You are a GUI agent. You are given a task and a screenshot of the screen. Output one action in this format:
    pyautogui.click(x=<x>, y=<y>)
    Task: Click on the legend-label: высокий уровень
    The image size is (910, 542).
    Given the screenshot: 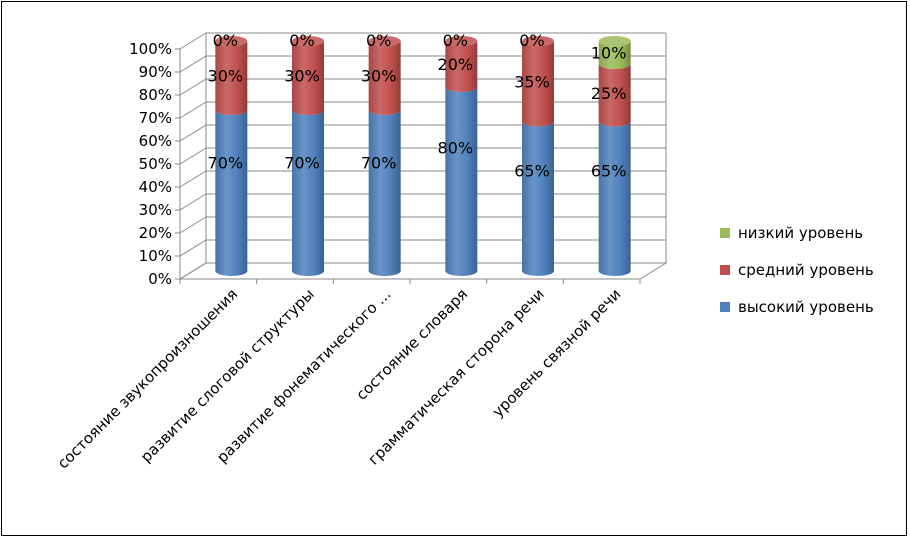 What is the action you would take?
    pyautogui.click(x=806, y=307)
    